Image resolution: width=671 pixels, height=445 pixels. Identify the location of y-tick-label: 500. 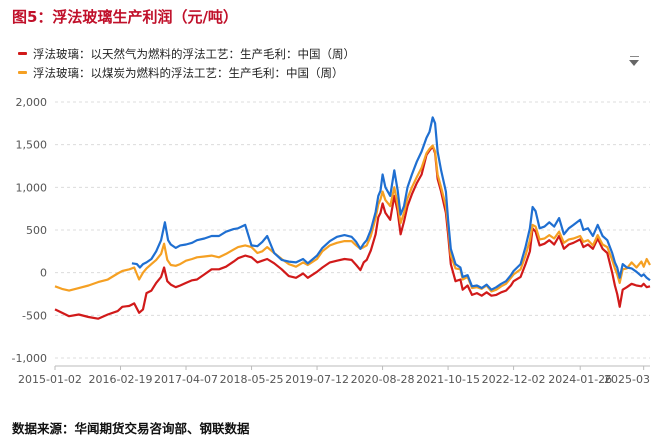
(36, 230).